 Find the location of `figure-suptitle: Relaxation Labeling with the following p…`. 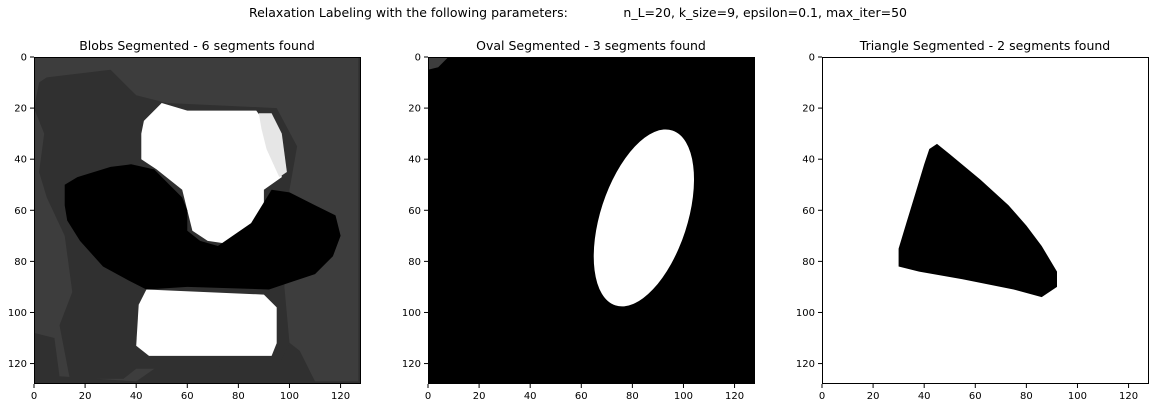

figure-suptitle: Relaxation Labeling with the following p… is located at coordinates (578, 12).